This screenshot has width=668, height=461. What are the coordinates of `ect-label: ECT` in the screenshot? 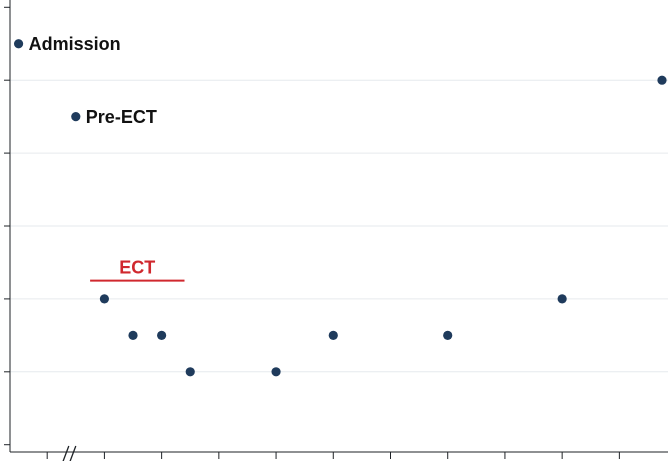 It's located at (137, 268).